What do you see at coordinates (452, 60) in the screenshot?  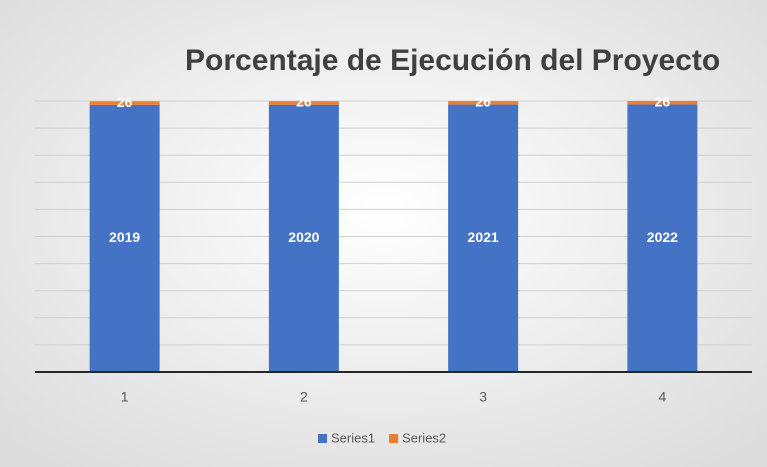 I see `chart-title: Porcentaje de Ejecución del Proyecto` at bounding box center [452, 60].